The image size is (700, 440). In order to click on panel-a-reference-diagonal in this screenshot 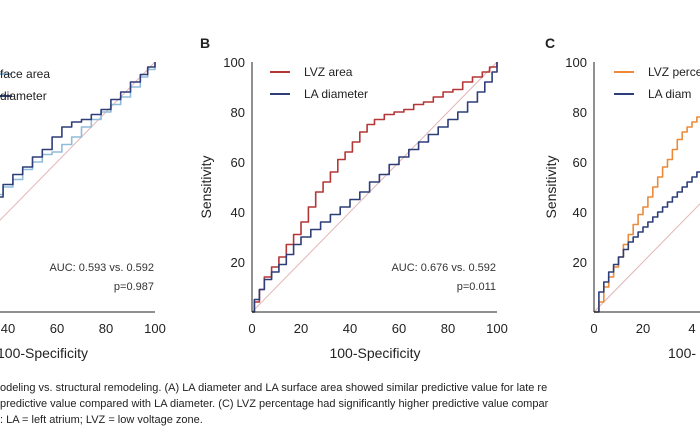, I will do `click(78, 141)`.